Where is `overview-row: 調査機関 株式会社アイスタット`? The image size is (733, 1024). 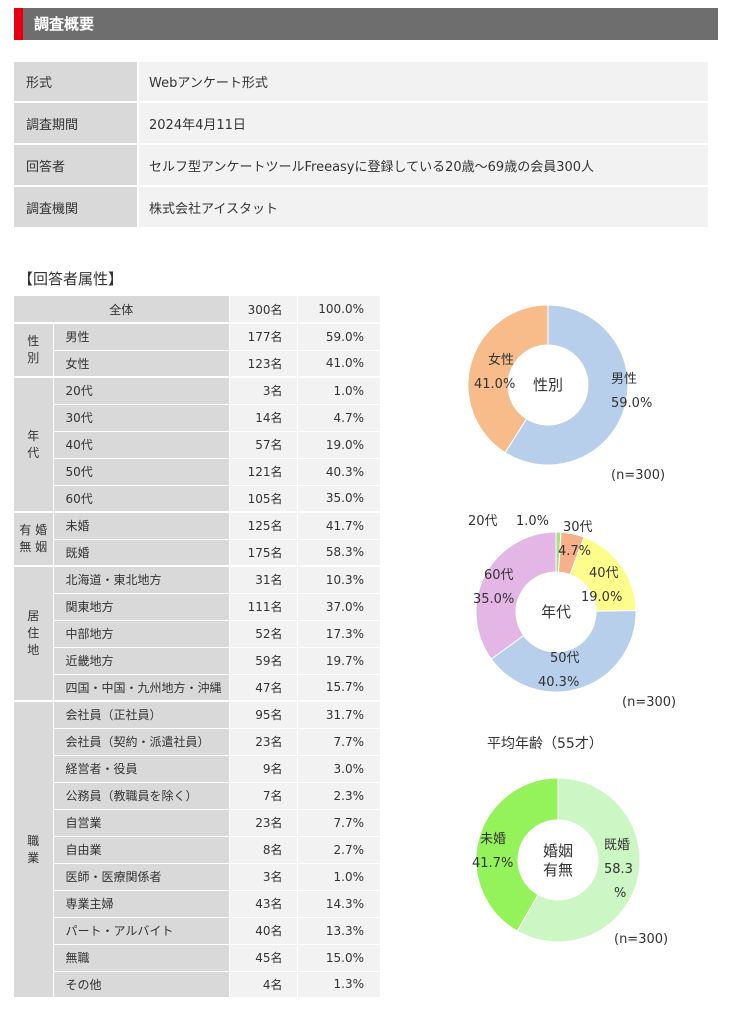
overview-row: 調査機関 株式会社アイスタット is located at coordinates (361, 207).